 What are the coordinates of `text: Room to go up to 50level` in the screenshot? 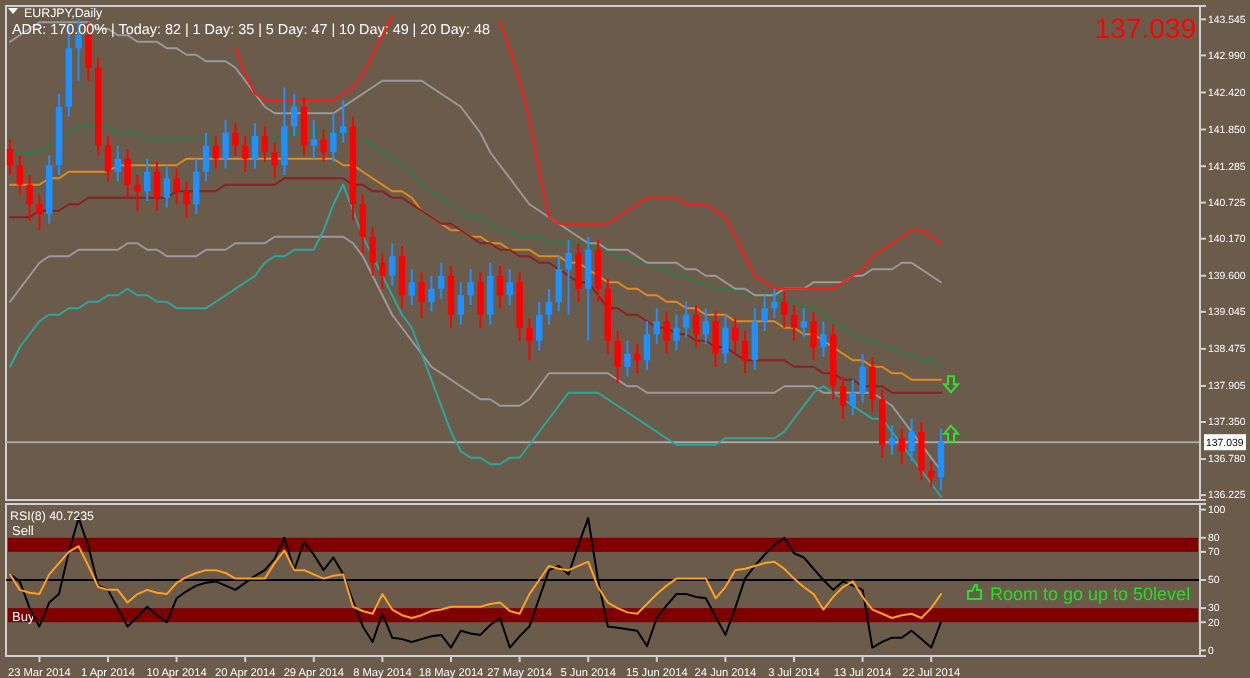 It's located at (1090, 594).